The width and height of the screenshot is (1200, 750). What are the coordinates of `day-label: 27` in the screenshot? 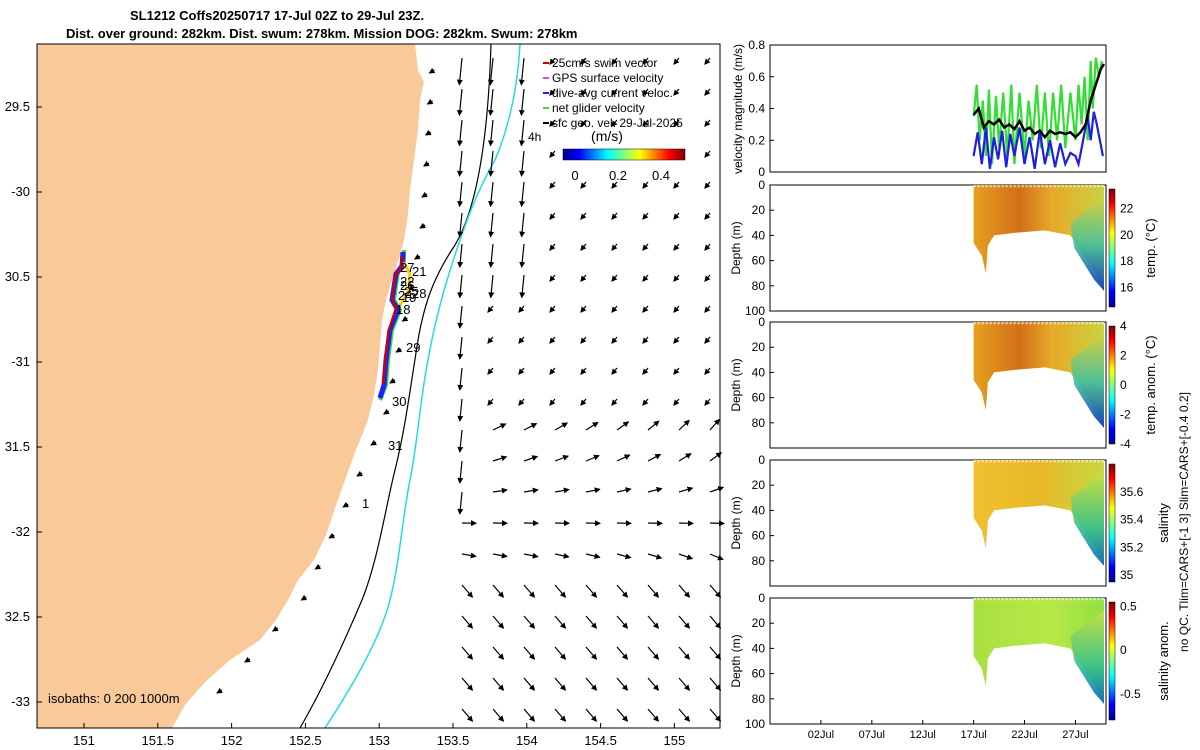 It's located at (407, 267).